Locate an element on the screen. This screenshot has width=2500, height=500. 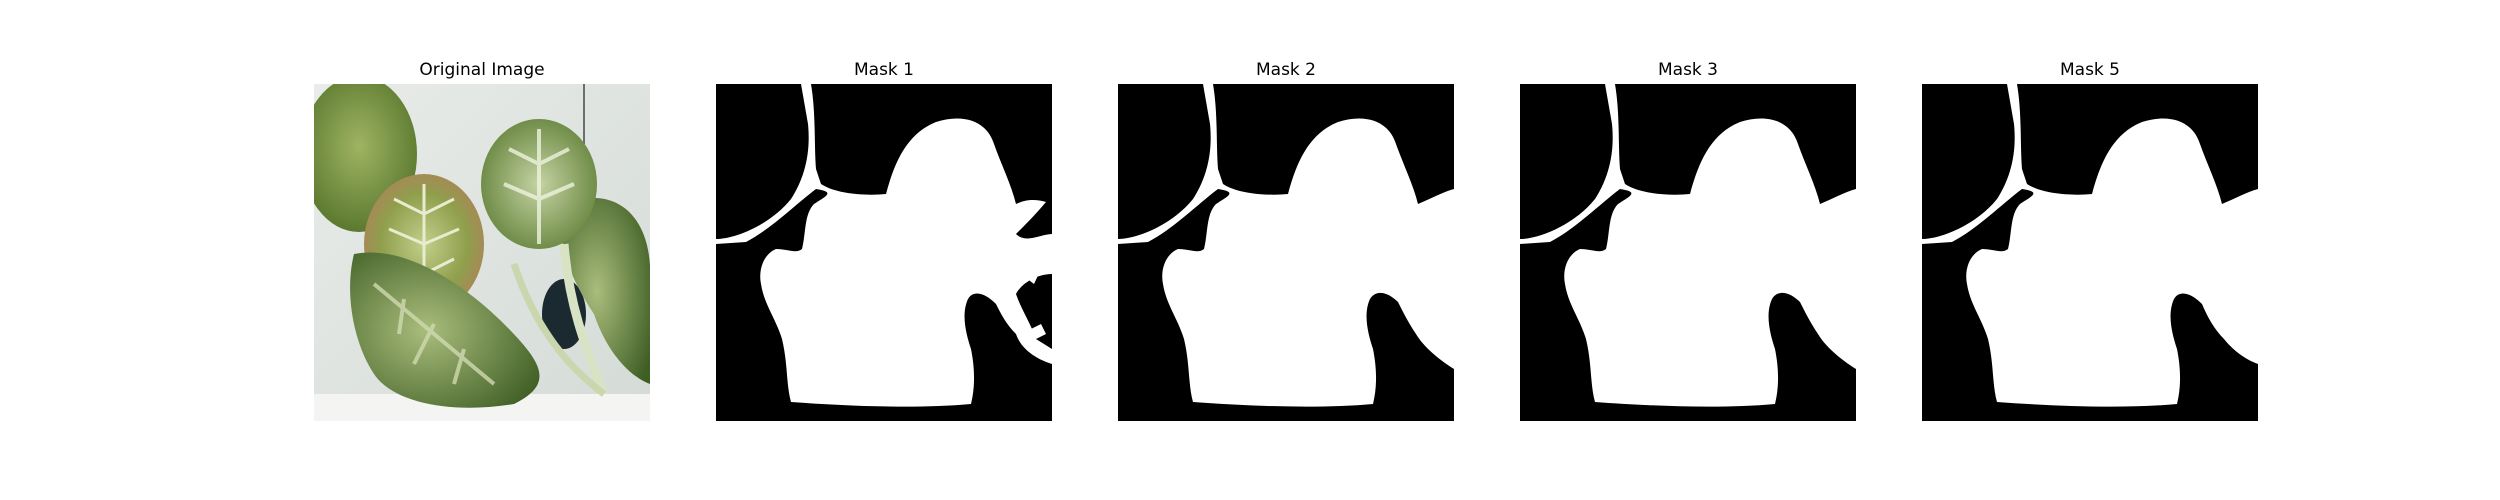
plant-photo-drawing is located at coordinates (482, 252).